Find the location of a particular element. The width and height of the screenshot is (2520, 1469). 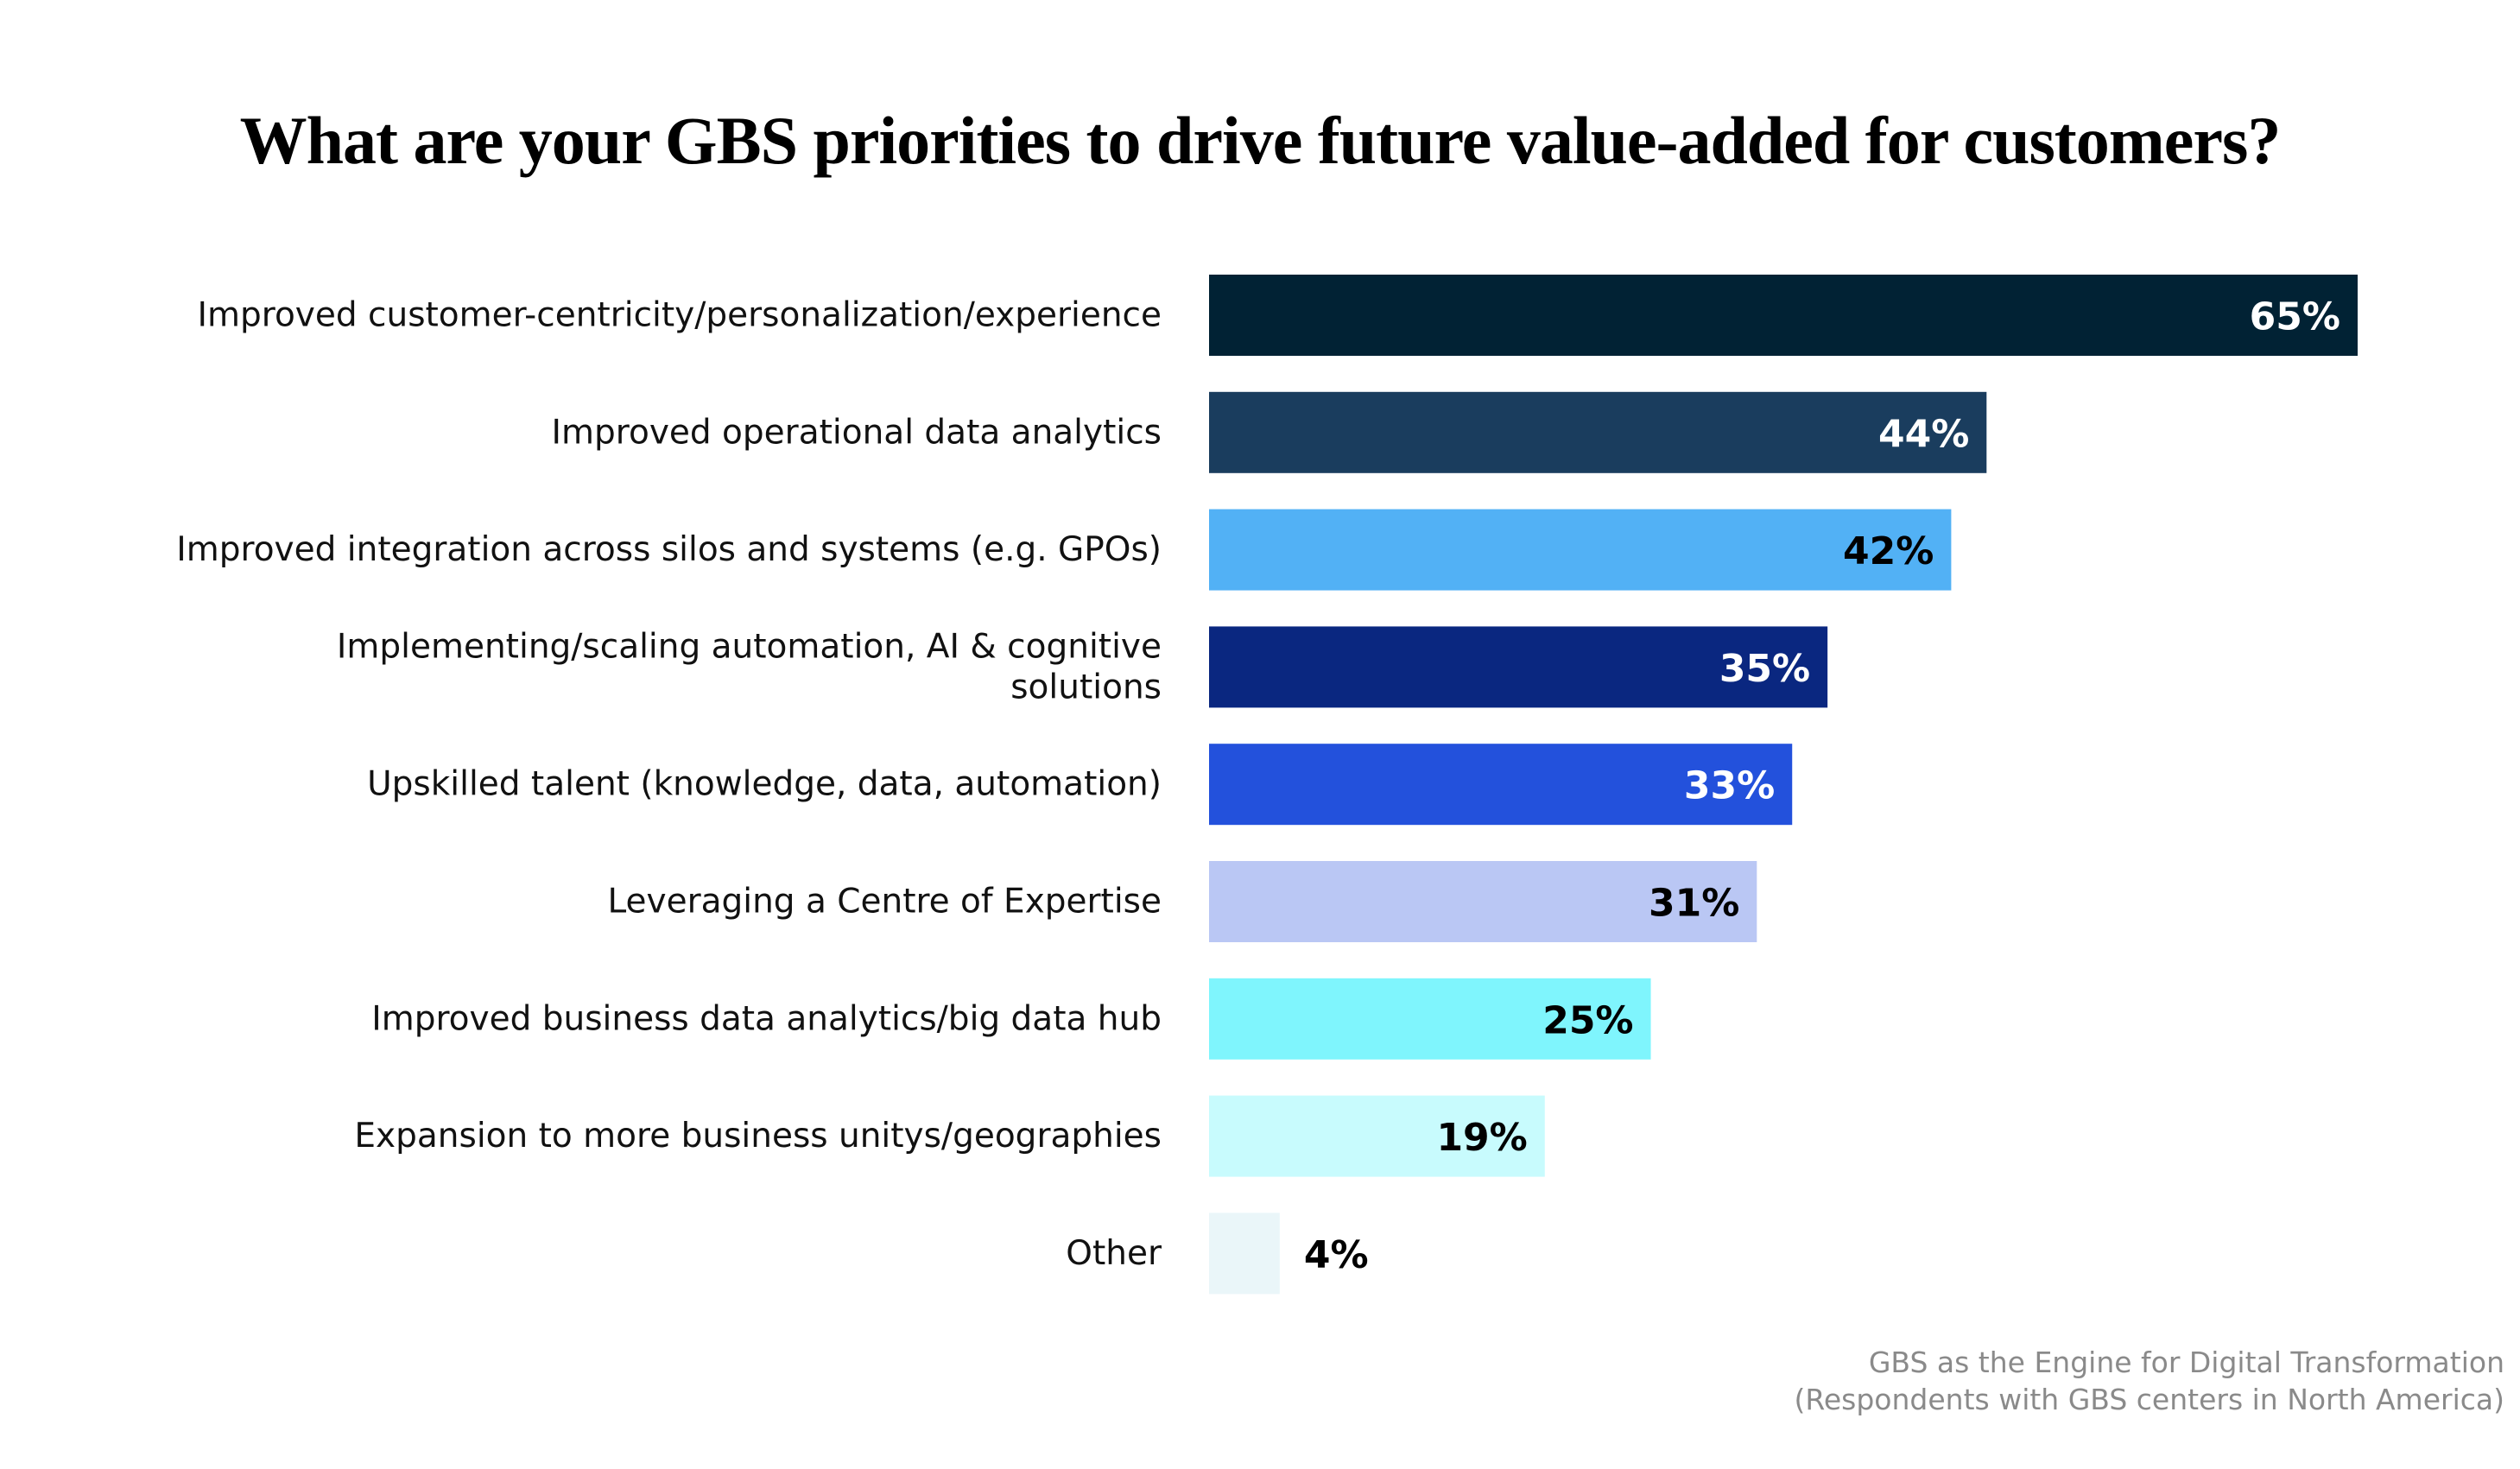

value-label-7: 25% is located at coordinates (1587, 1020).